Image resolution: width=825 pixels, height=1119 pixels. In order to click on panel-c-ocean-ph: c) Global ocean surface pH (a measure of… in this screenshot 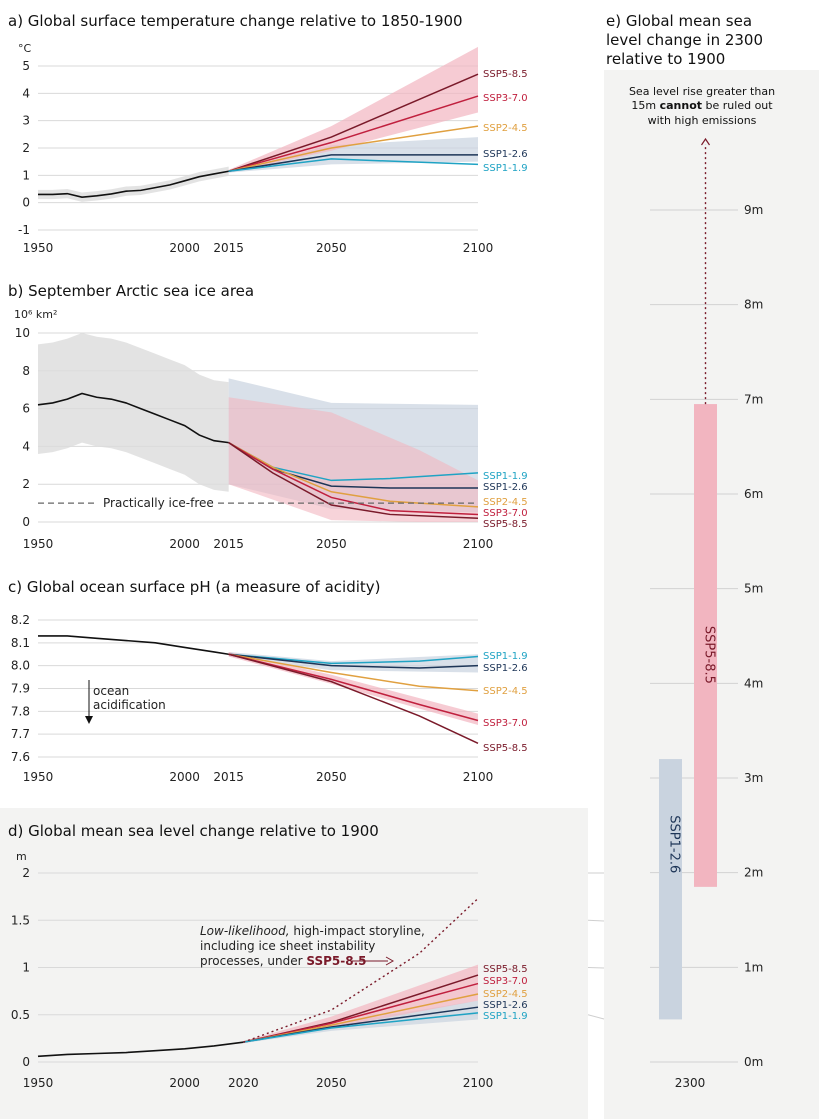, I will do `click(268, 681)`.